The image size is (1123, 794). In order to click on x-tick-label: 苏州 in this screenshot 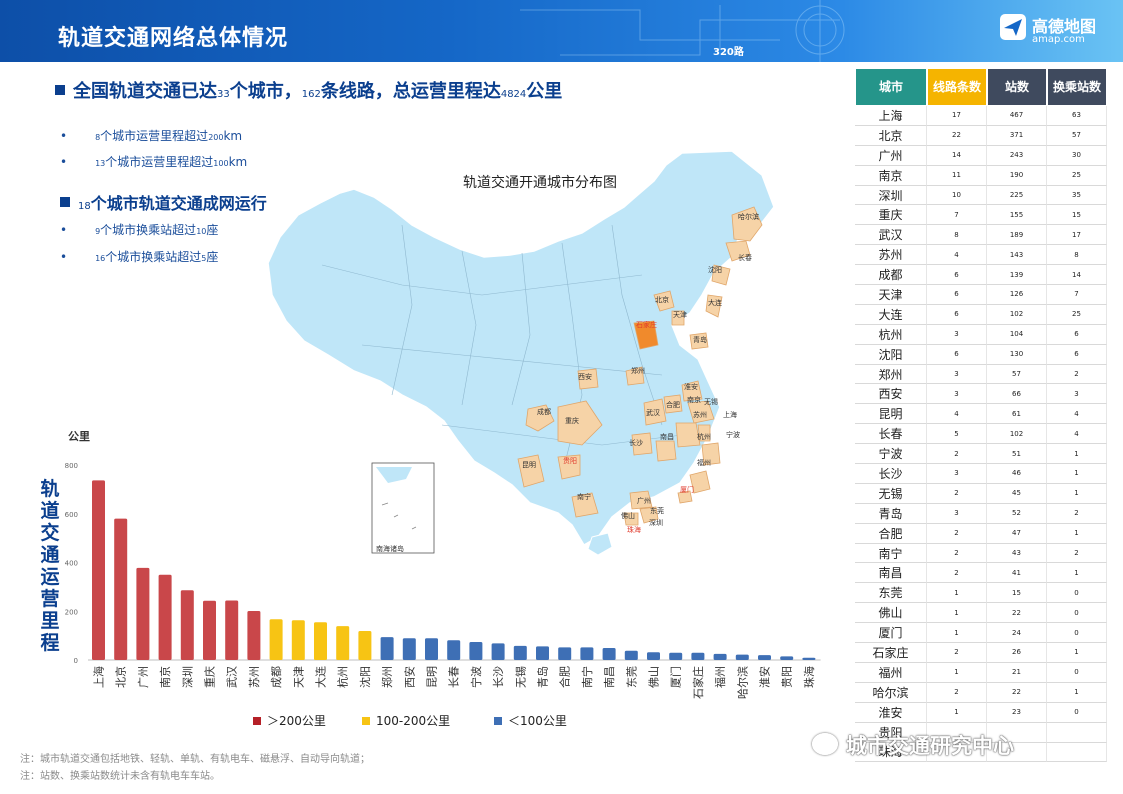, I will do `click(254, 677)`.